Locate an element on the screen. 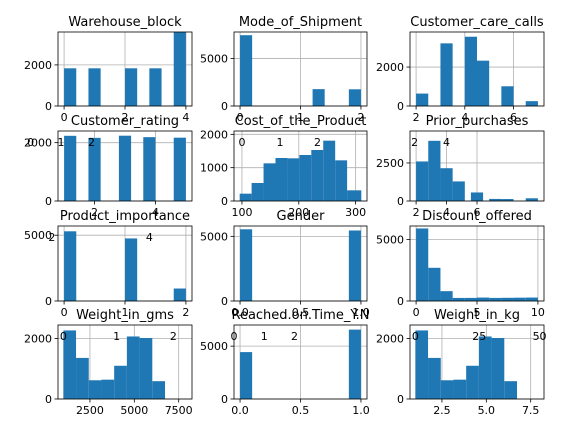  x-tick-label: 5.0 is located at coordinates (487, 410).